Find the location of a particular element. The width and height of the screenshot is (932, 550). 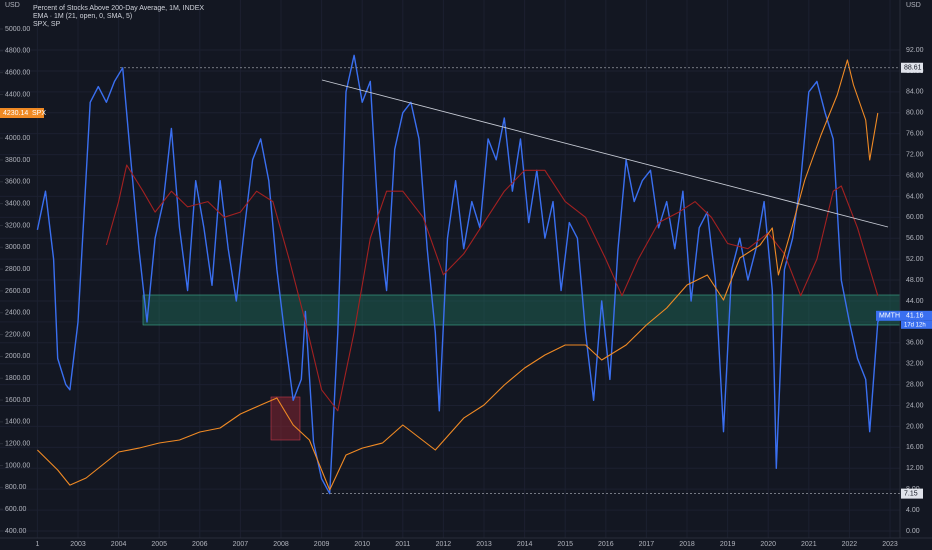

last-value-label: 41.16 is located at coordinates (915, 316).